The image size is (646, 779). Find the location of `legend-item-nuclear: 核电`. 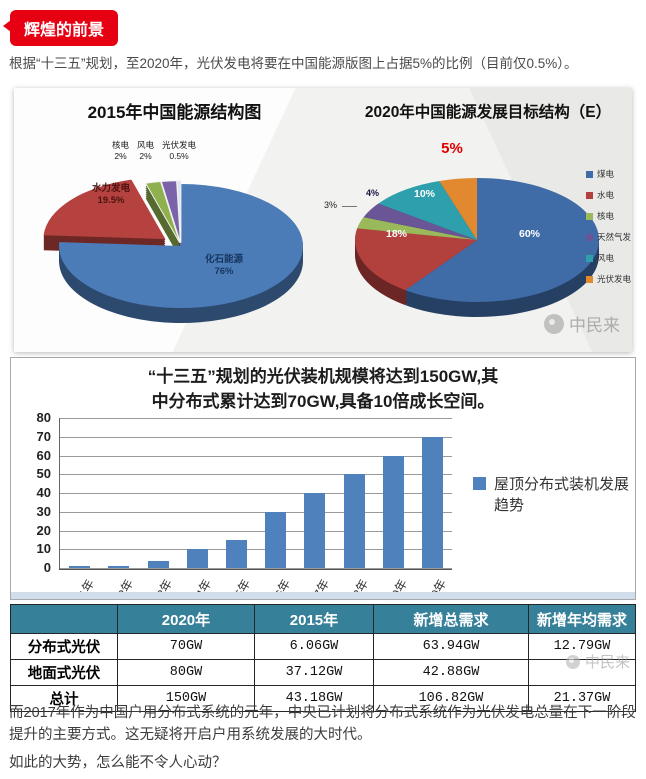

legend-item-nuclear: 核电 is located at coordinates (609, 216).